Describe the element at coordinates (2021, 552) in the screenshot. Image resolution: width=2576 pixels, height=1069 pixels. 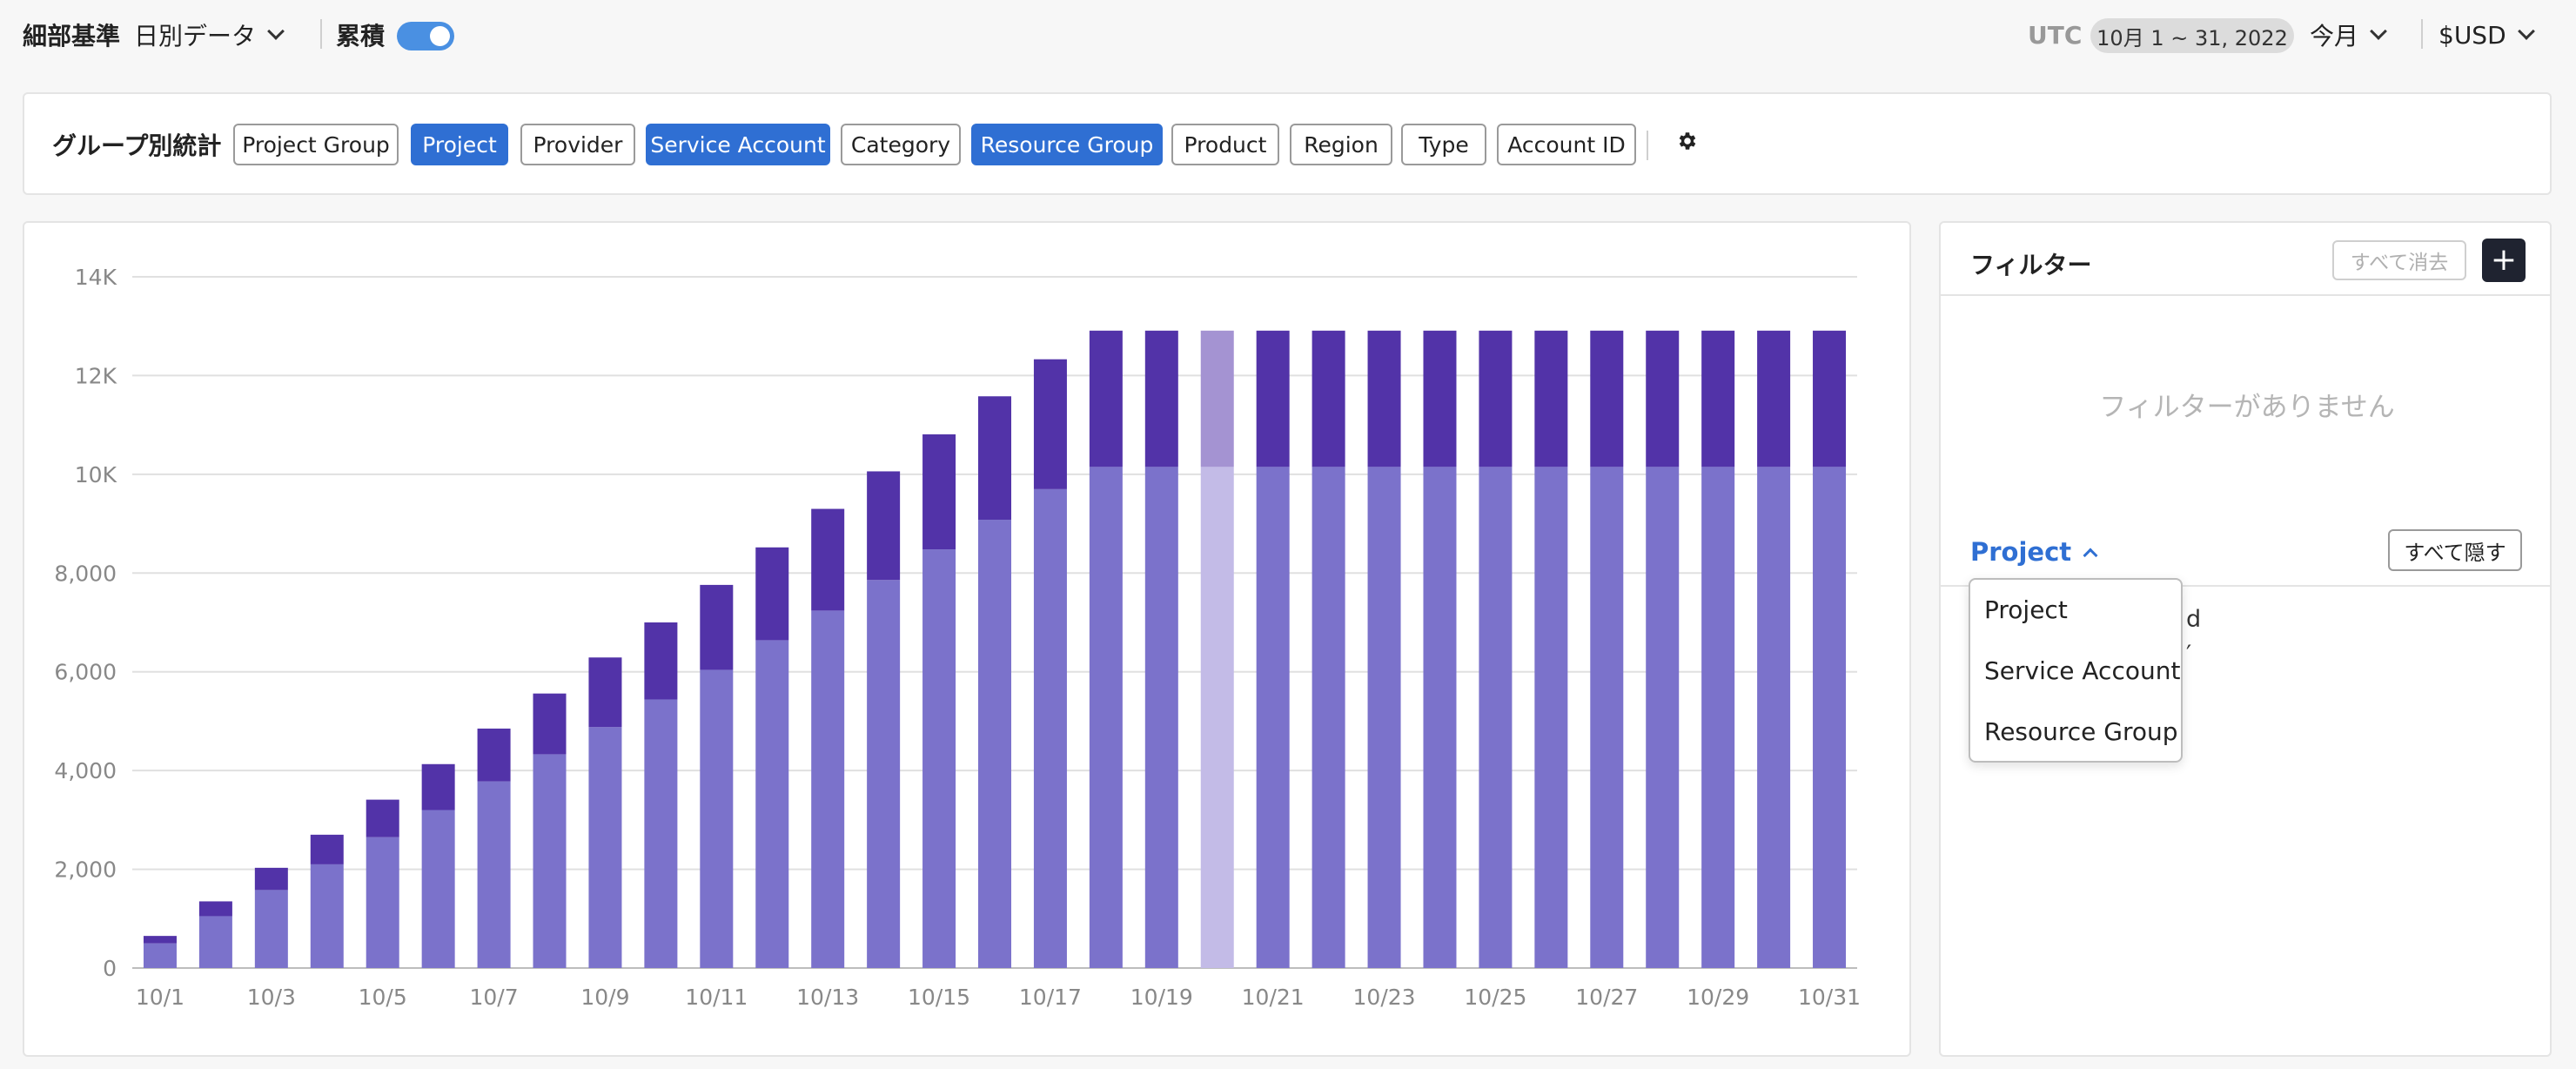
I see `group-by-selected: Project` at that location.